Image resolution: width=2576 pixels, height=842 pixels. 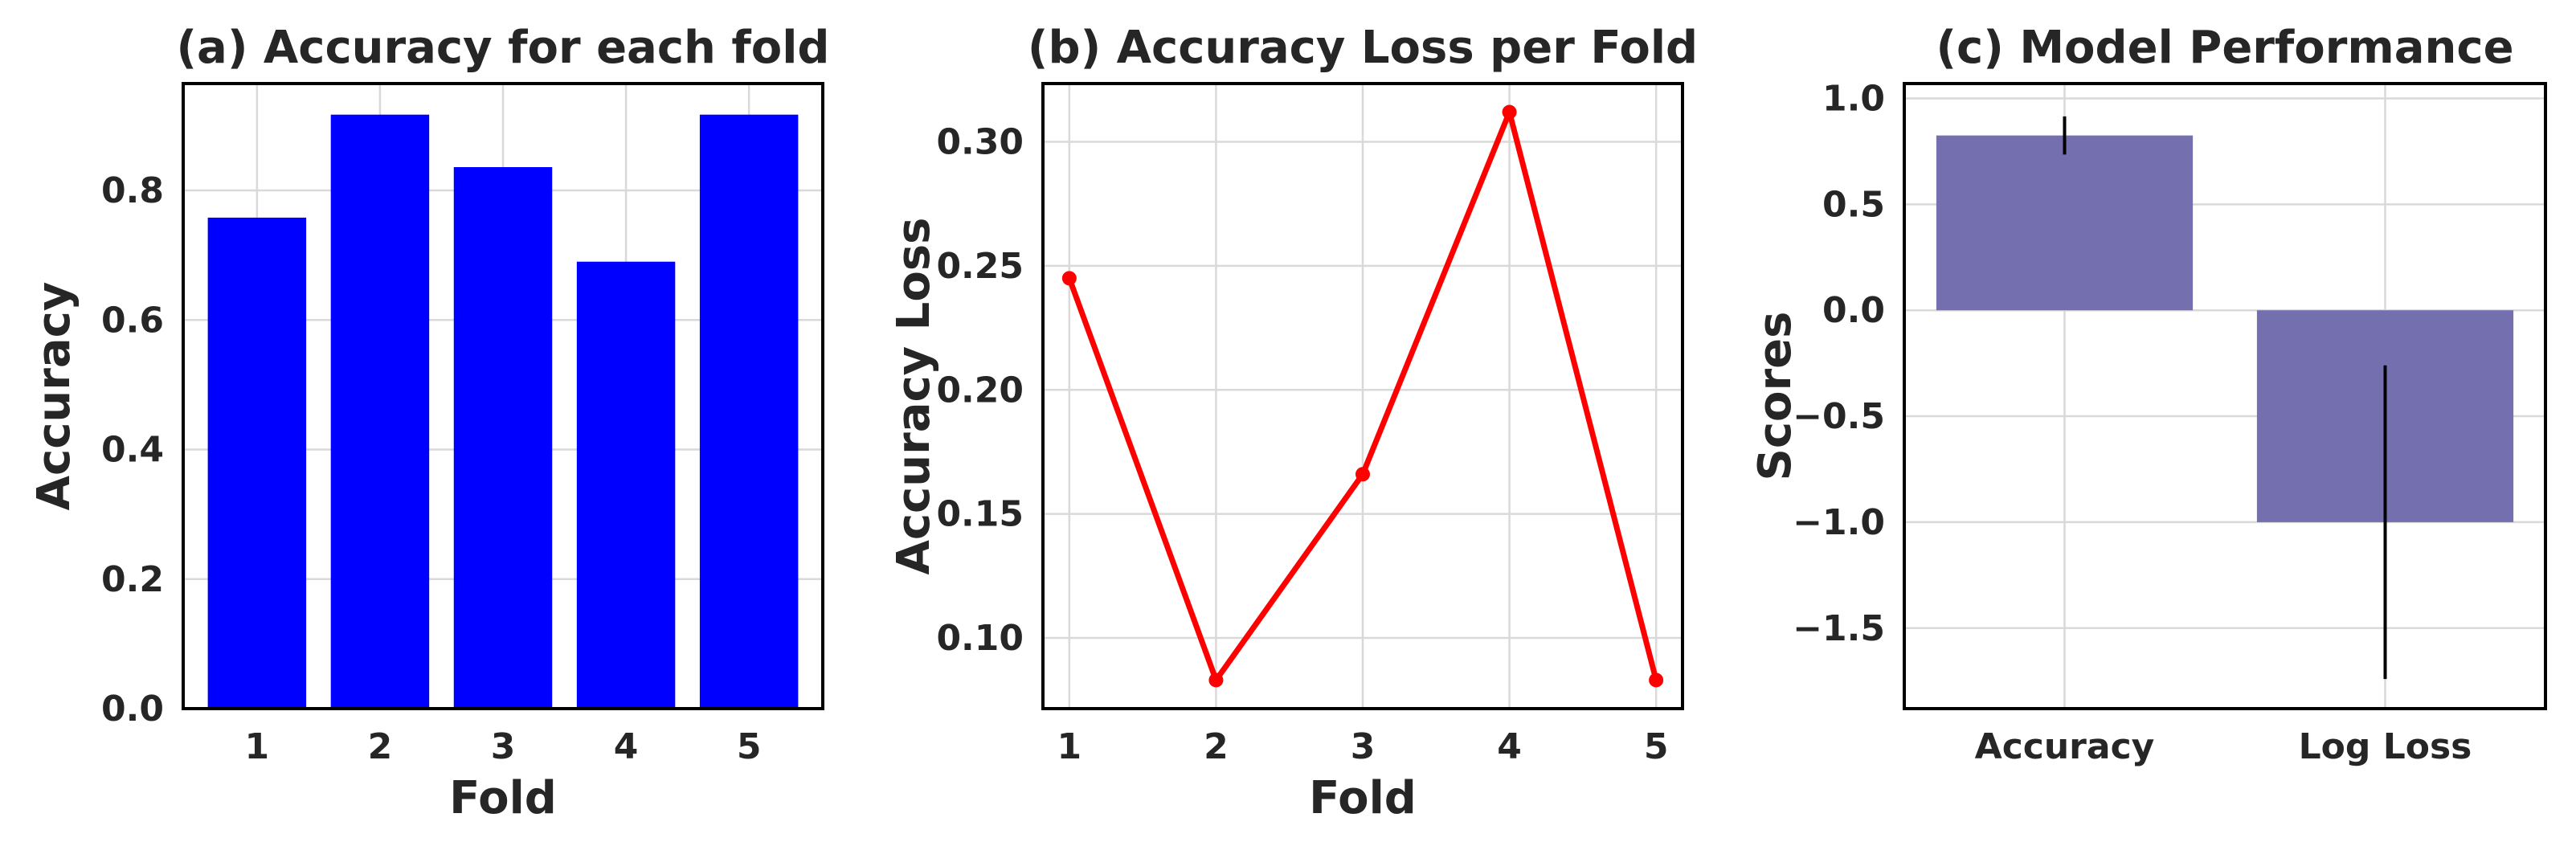 What do you see at coordinates (914, 395) in the screenshot?
I see `chart-b-ylabel: Accuracy Loss` at bounding box center [914, 395].